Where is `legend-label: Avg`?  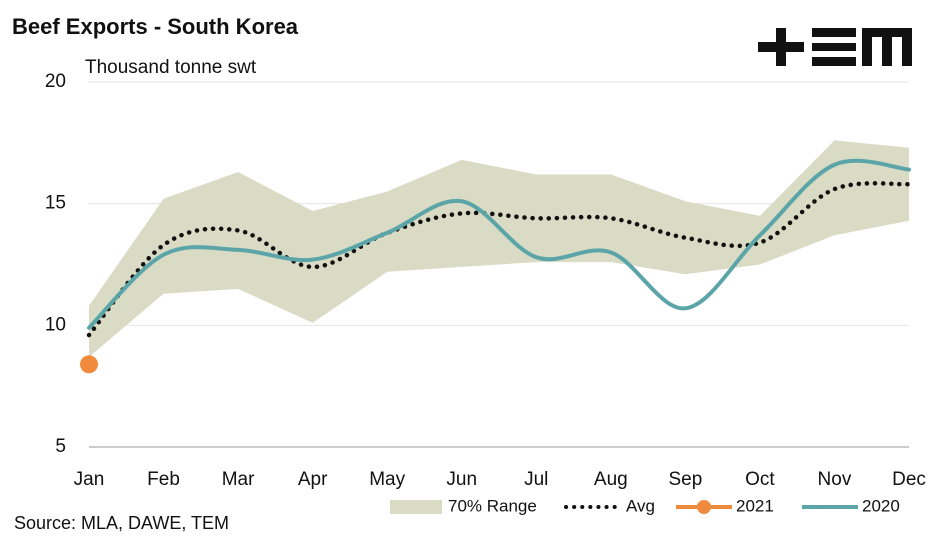
legend-label: Avg is located at coordinates (640, 505).